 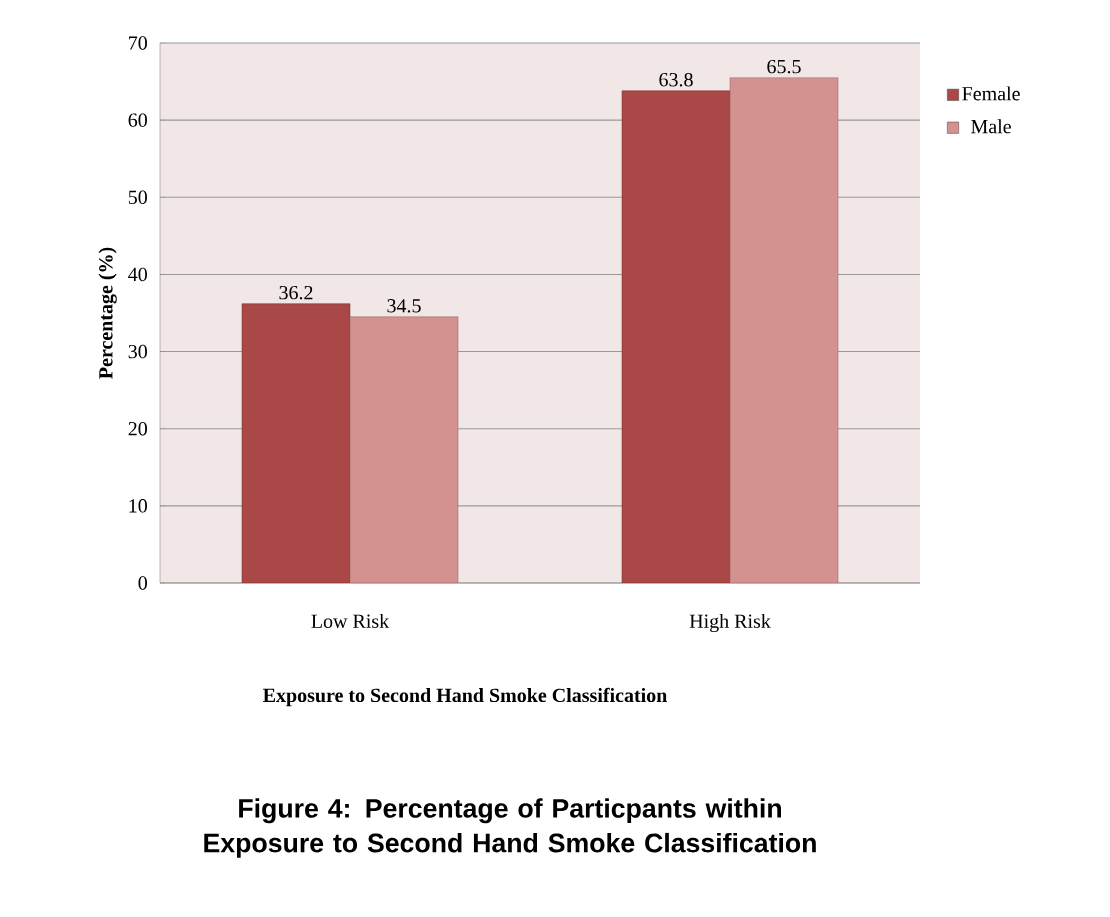 What do you see at coordinates (107, 313) in the screenshot?
I see `y-axis-title: Percentage (%)` at bounding box center [107, 313].